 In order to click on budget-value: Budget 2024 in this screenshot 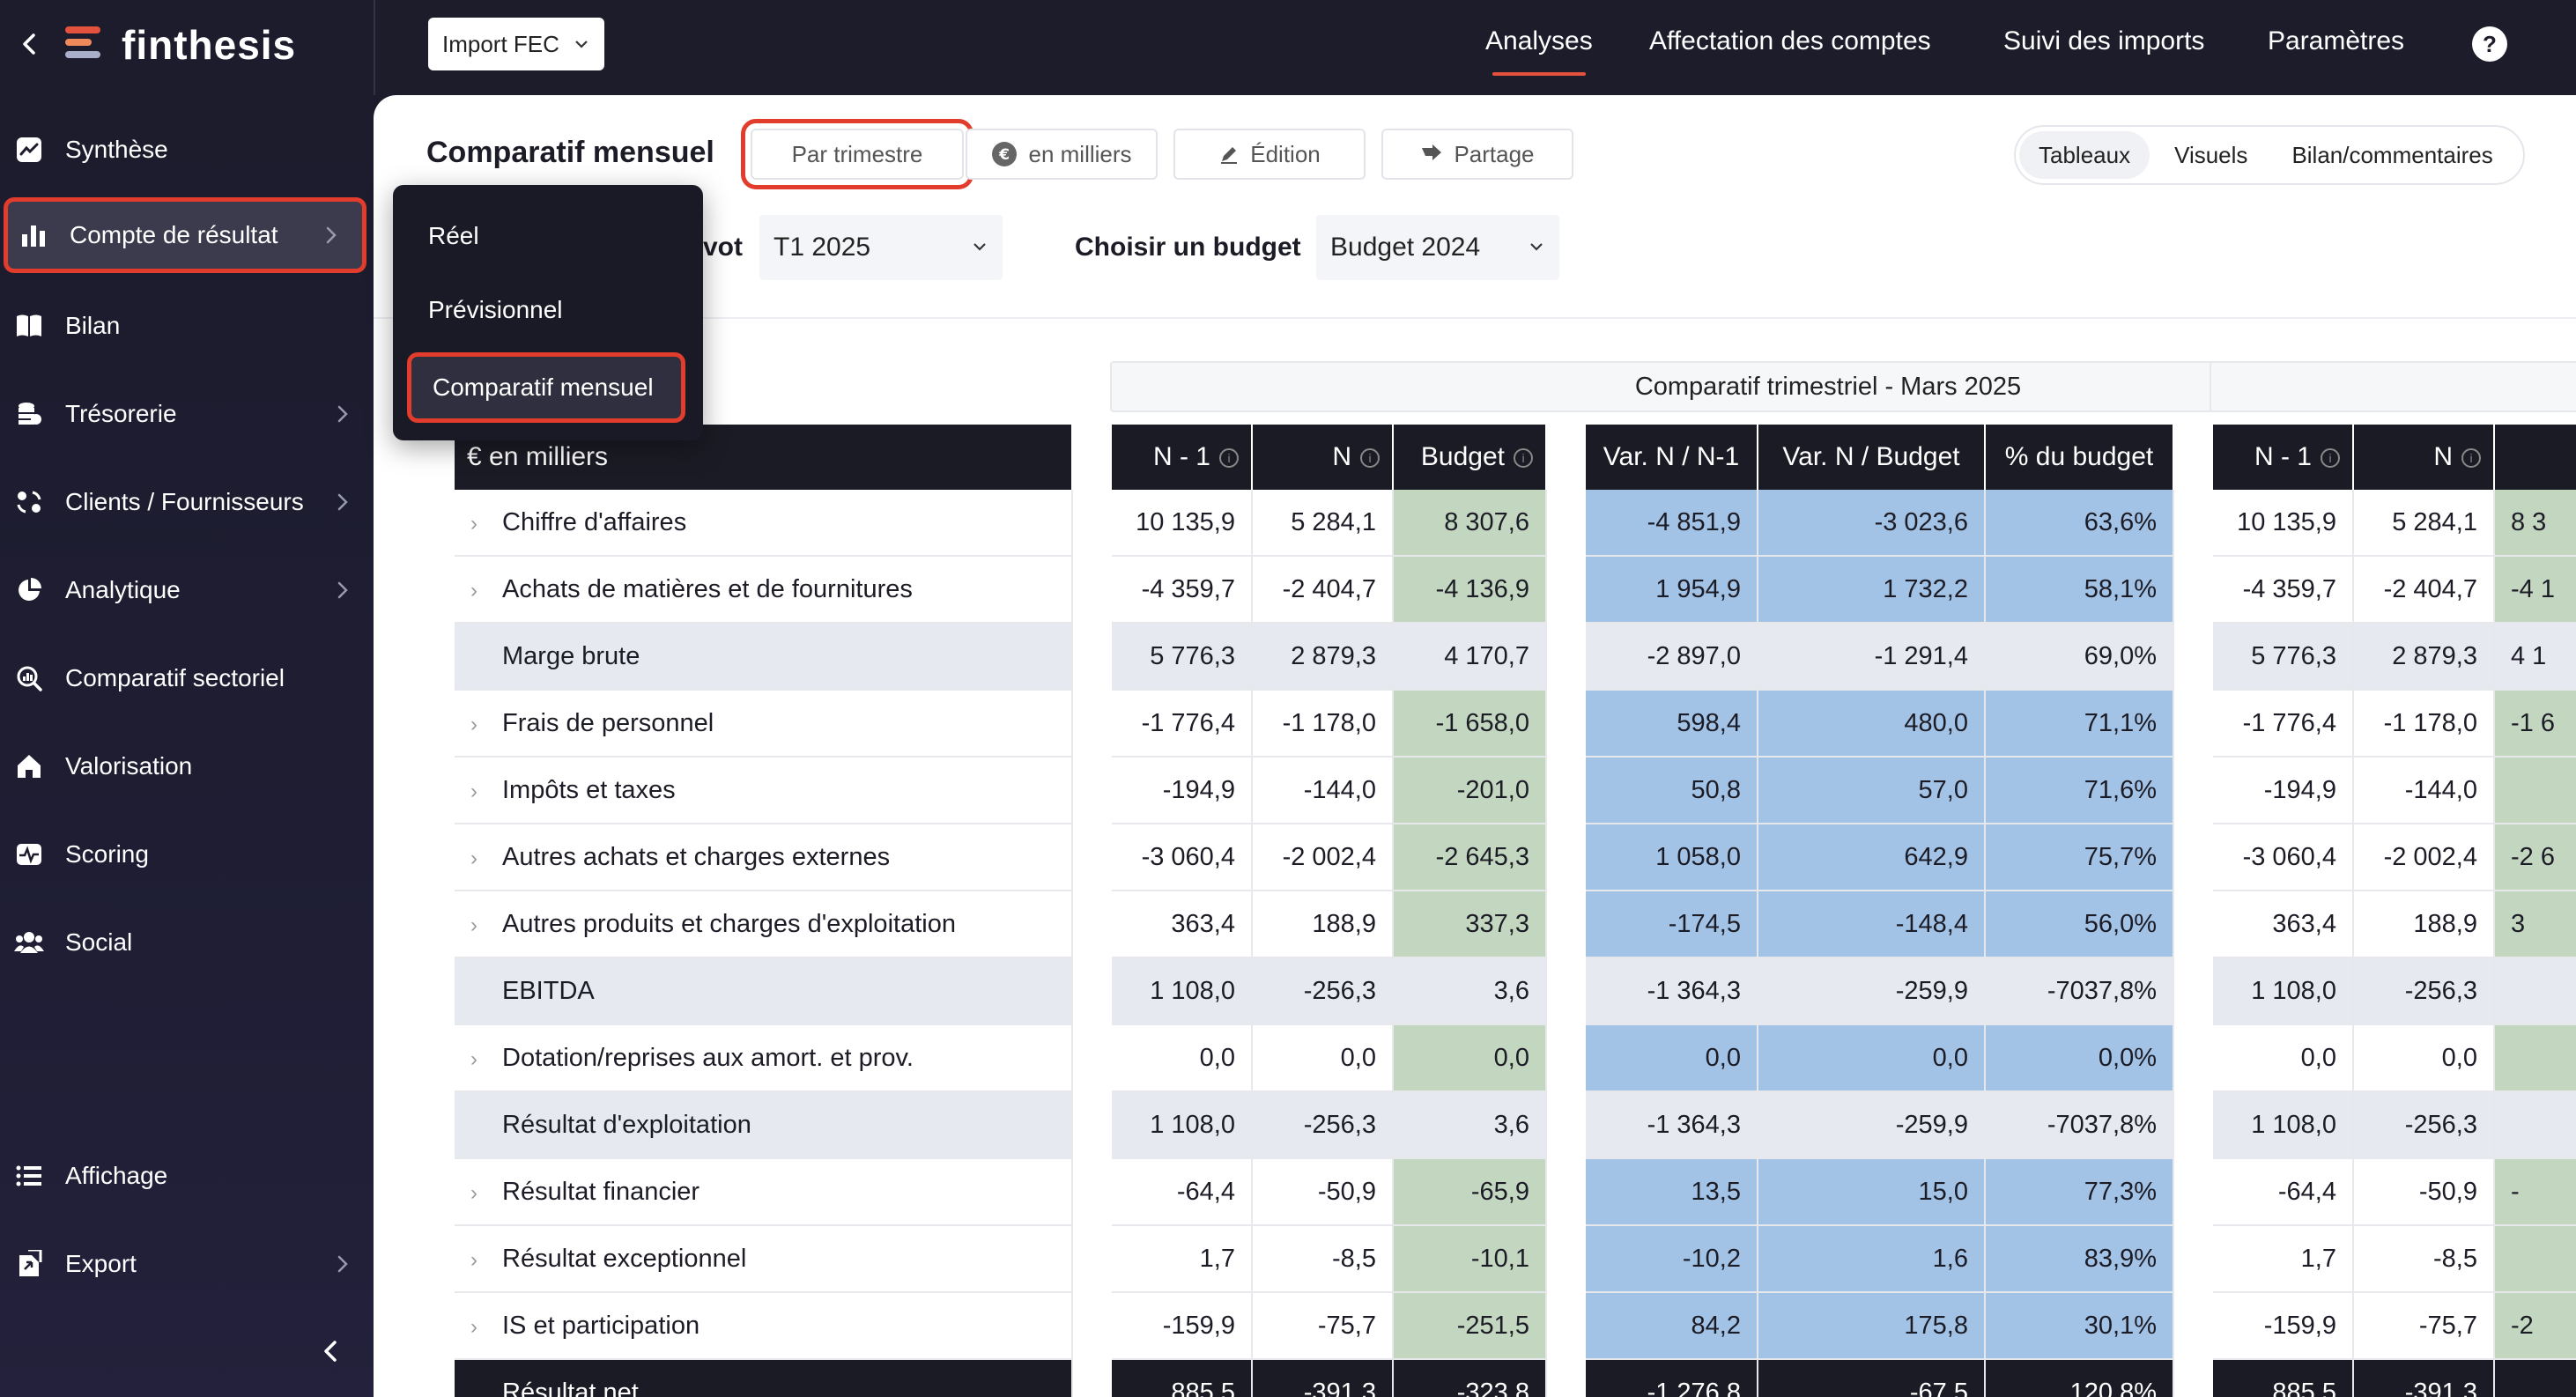, I will do `click(1406, 247)`.